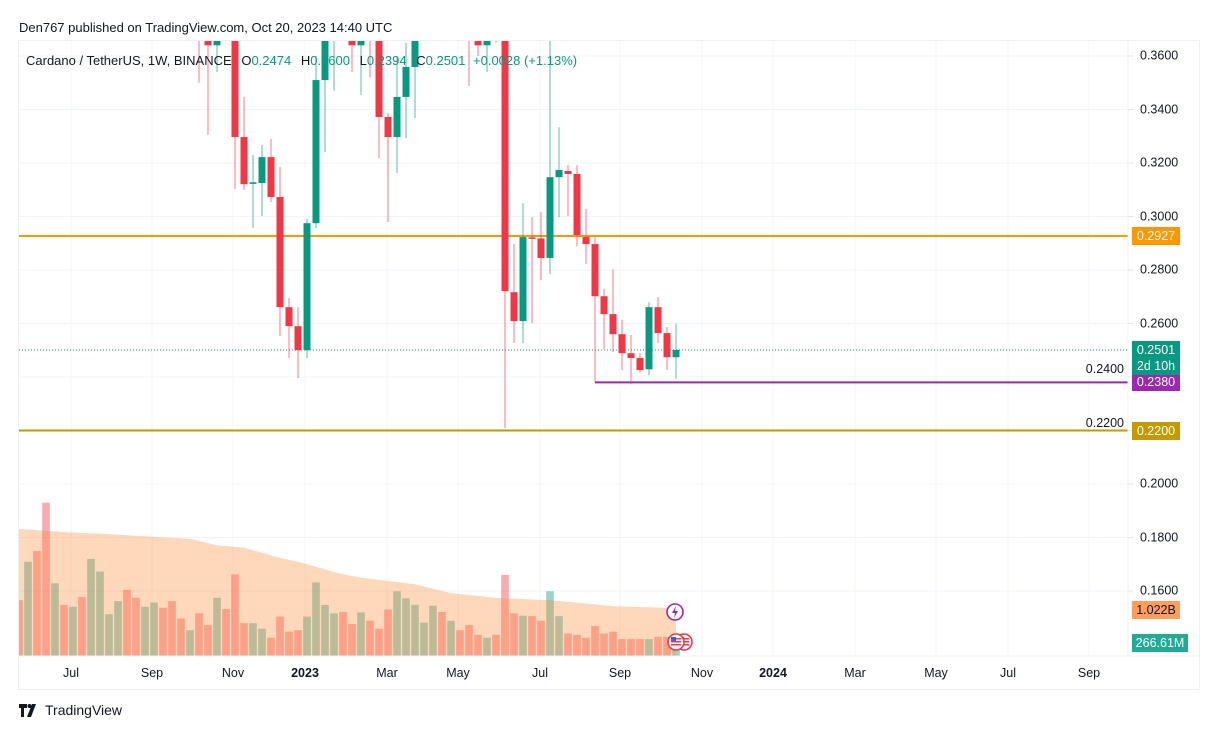 This screenshot has height=740, width=1220. I want to click on volume-last-tag: 266.61M, so click(1160, 643).